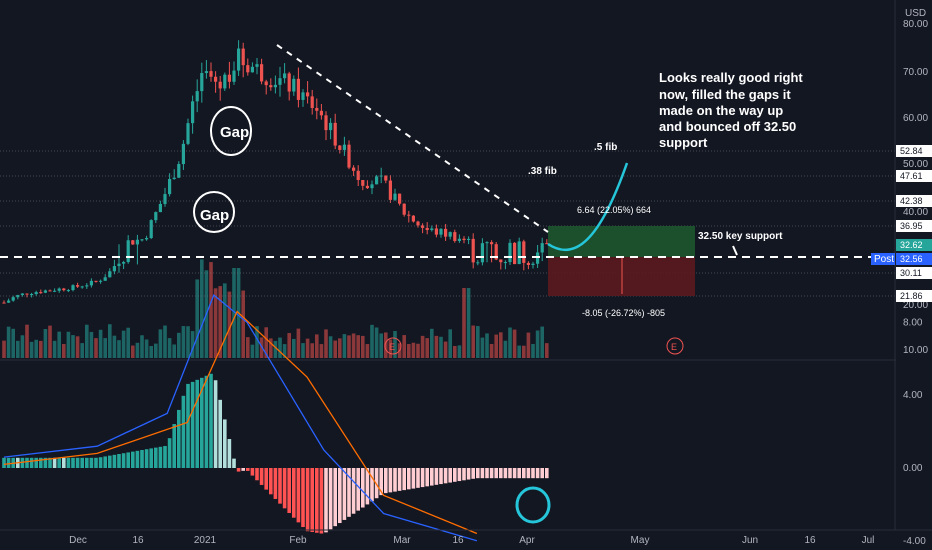 This screenshot has height=550, width=932. What do you see at coordinates (913, 468) in the screenshot?
I see `macd-tick-2: 0.00` at bounding box center [913, 468].